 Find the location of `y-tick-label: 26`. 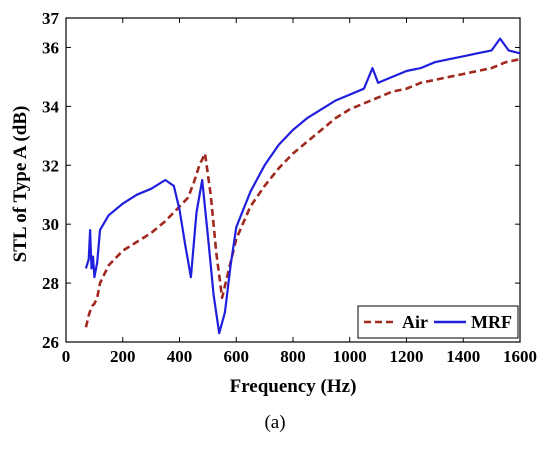

y-tick-label: 26 is located at coordinates (50, 342).